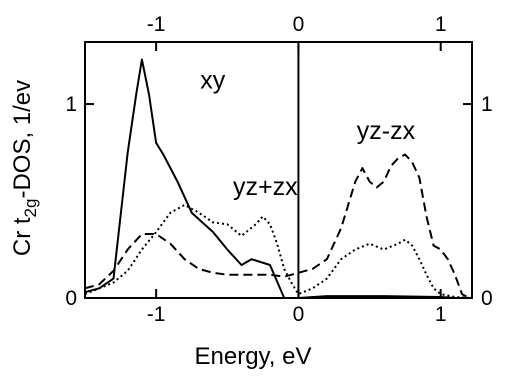  I want to click on x-tick-label-bottom: -1, so click(156, 314).